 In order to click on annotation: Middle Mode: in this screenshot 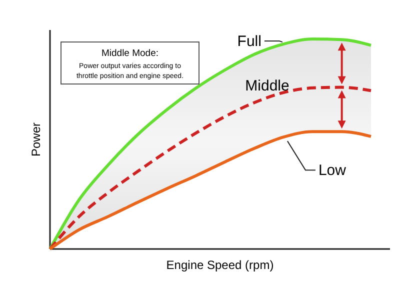, I will do `click(130, 53)`.